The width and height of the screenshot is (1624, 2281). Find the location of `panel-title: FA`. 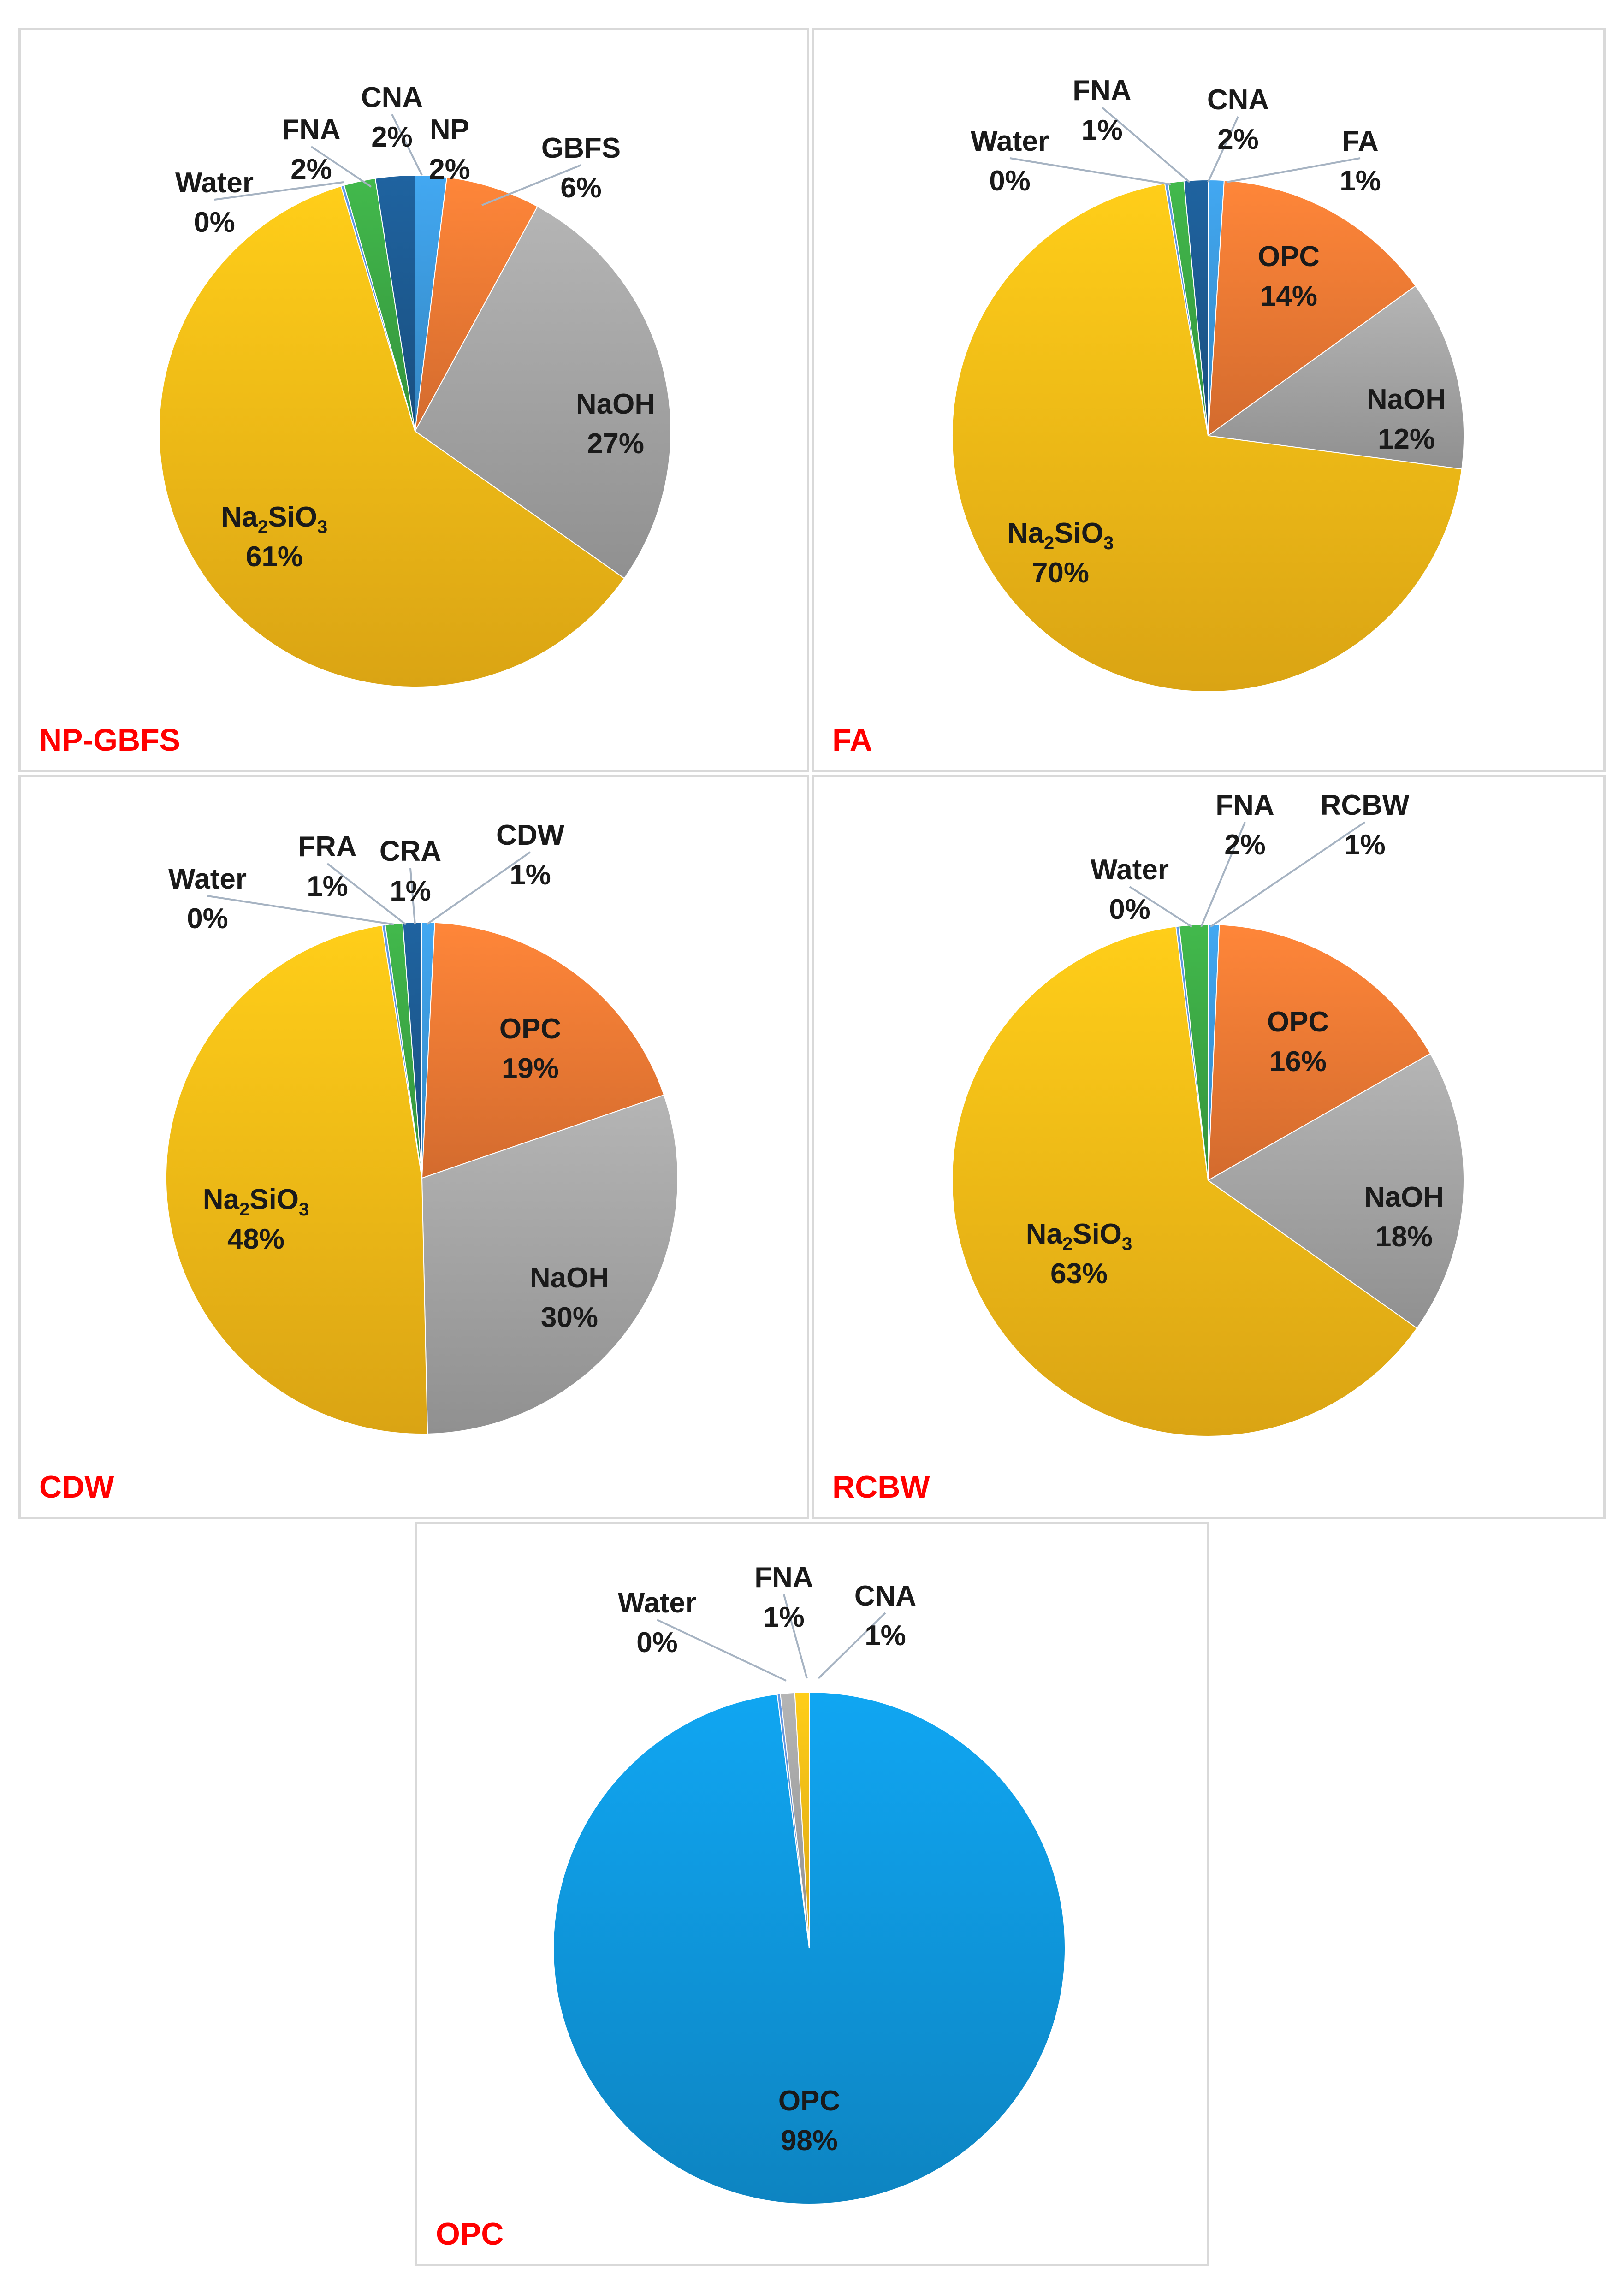

panel-title: FA is located at coordinates (852, 741).